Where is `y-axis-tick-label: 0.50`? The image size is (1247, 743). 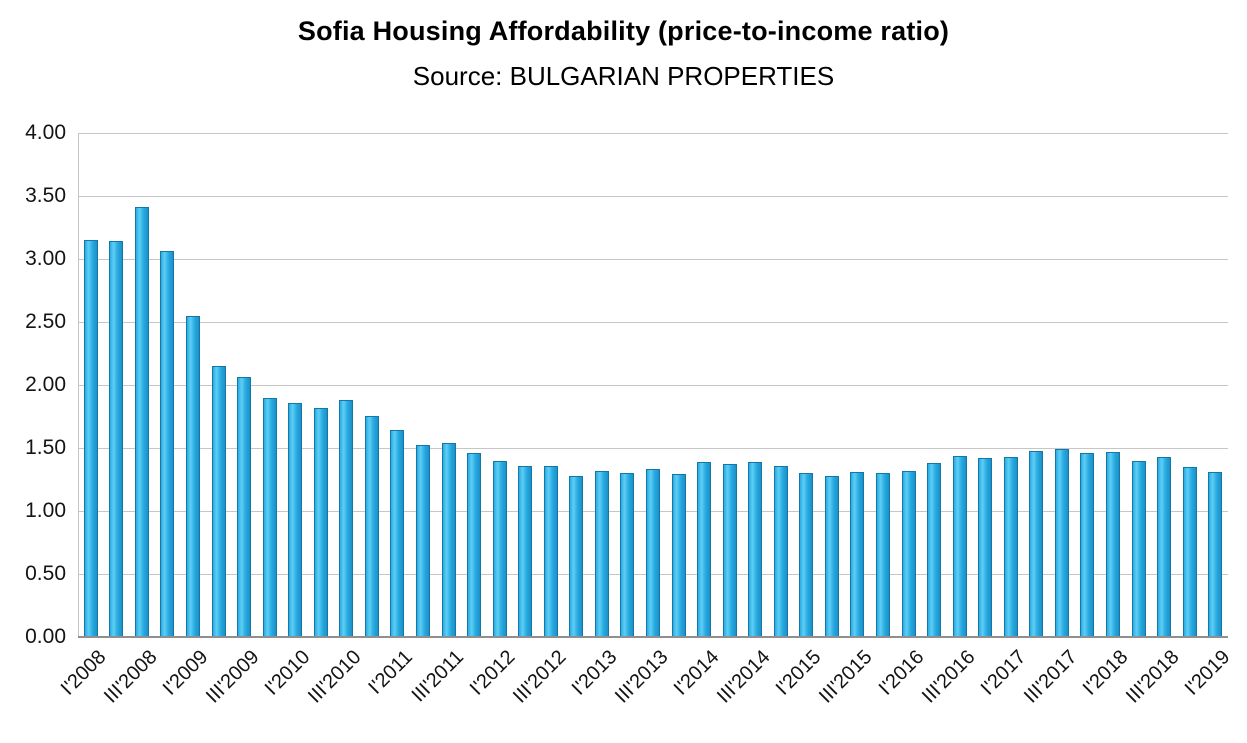 y-axis-tick-label: 0.50 is located at coordinates (45, 573).